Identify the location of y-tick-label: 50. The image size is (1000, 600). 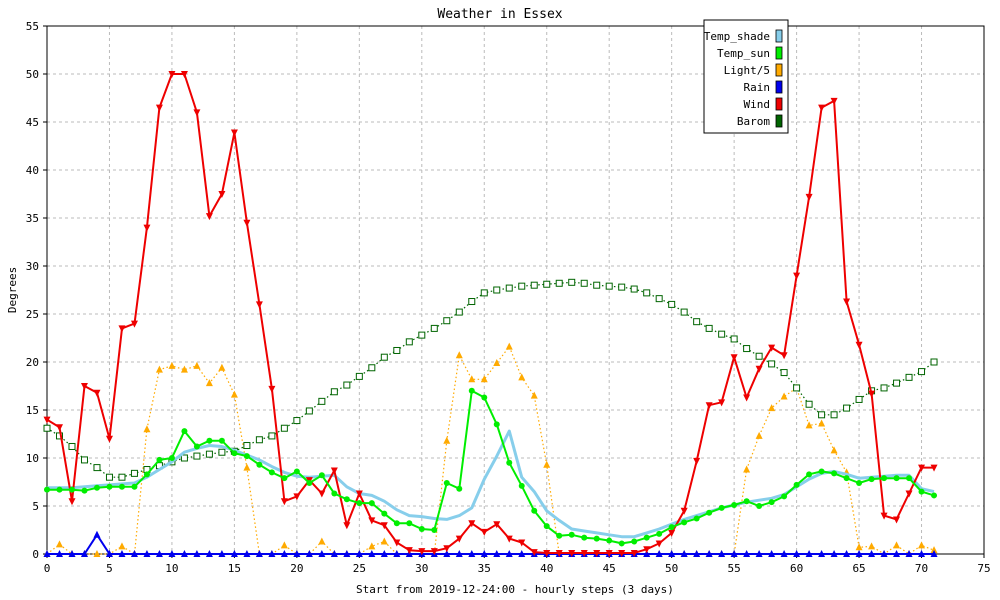
(32, 74).